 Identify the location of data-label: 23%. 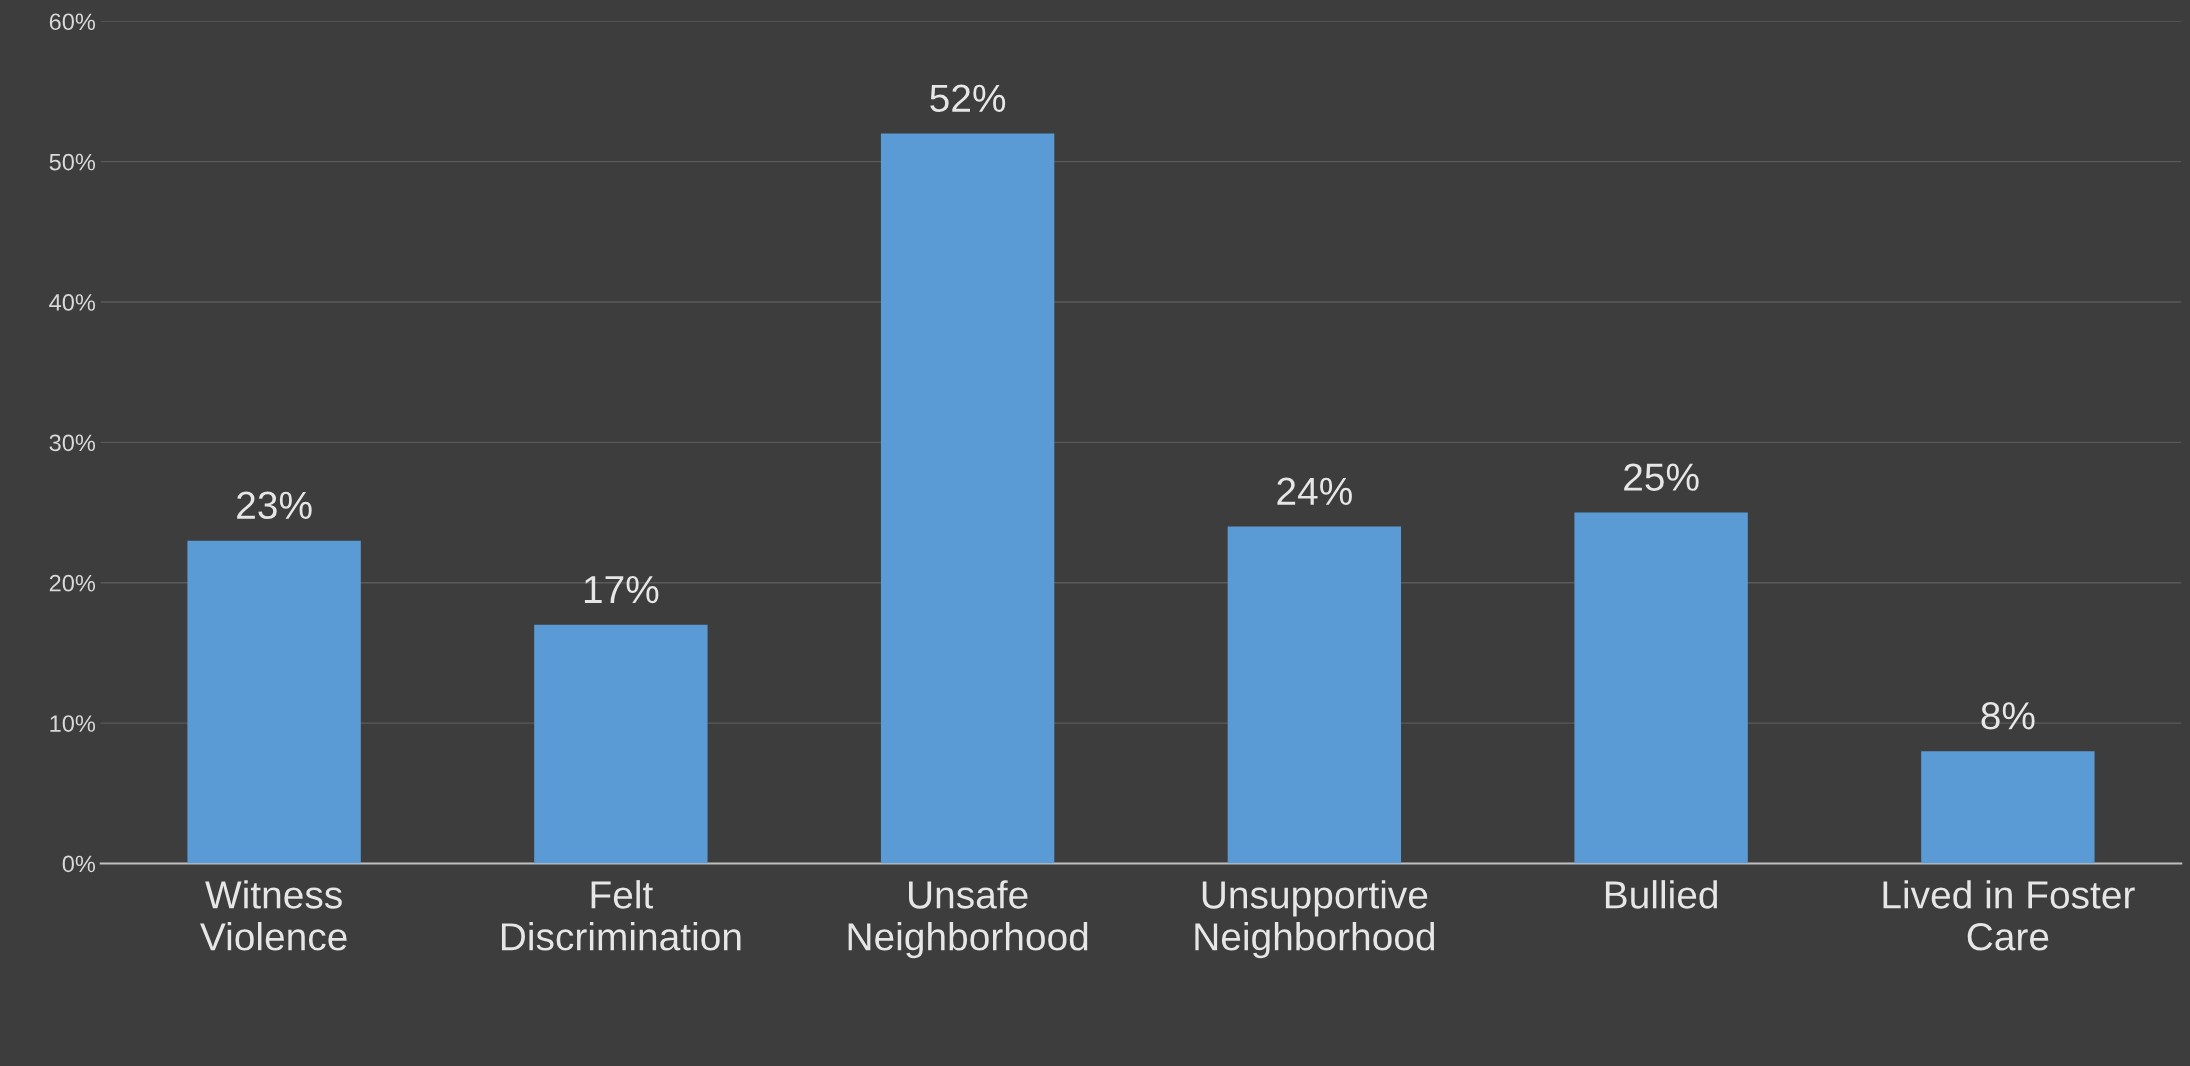
(274, 505).